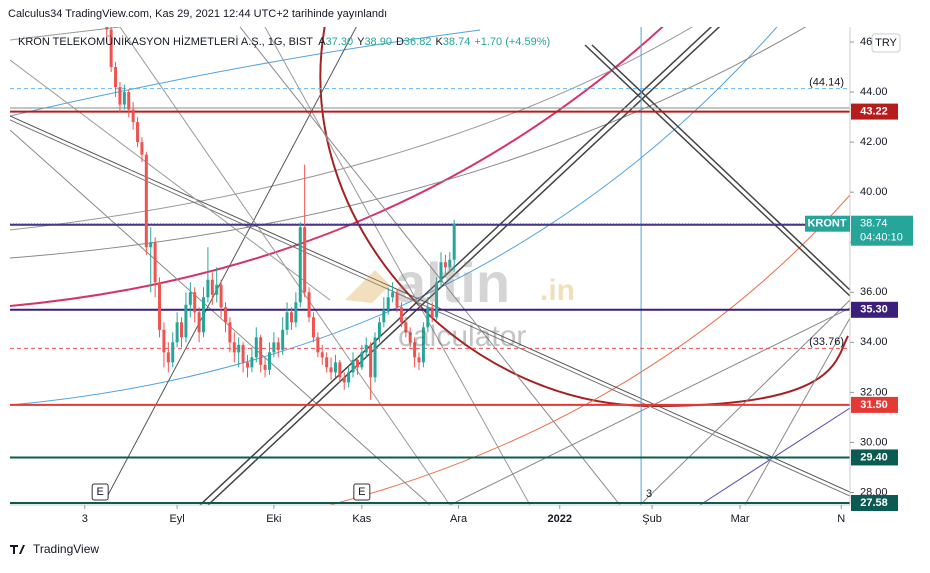 The image size is (930, 573). I want to click on event-label: E, so click(361, 492).